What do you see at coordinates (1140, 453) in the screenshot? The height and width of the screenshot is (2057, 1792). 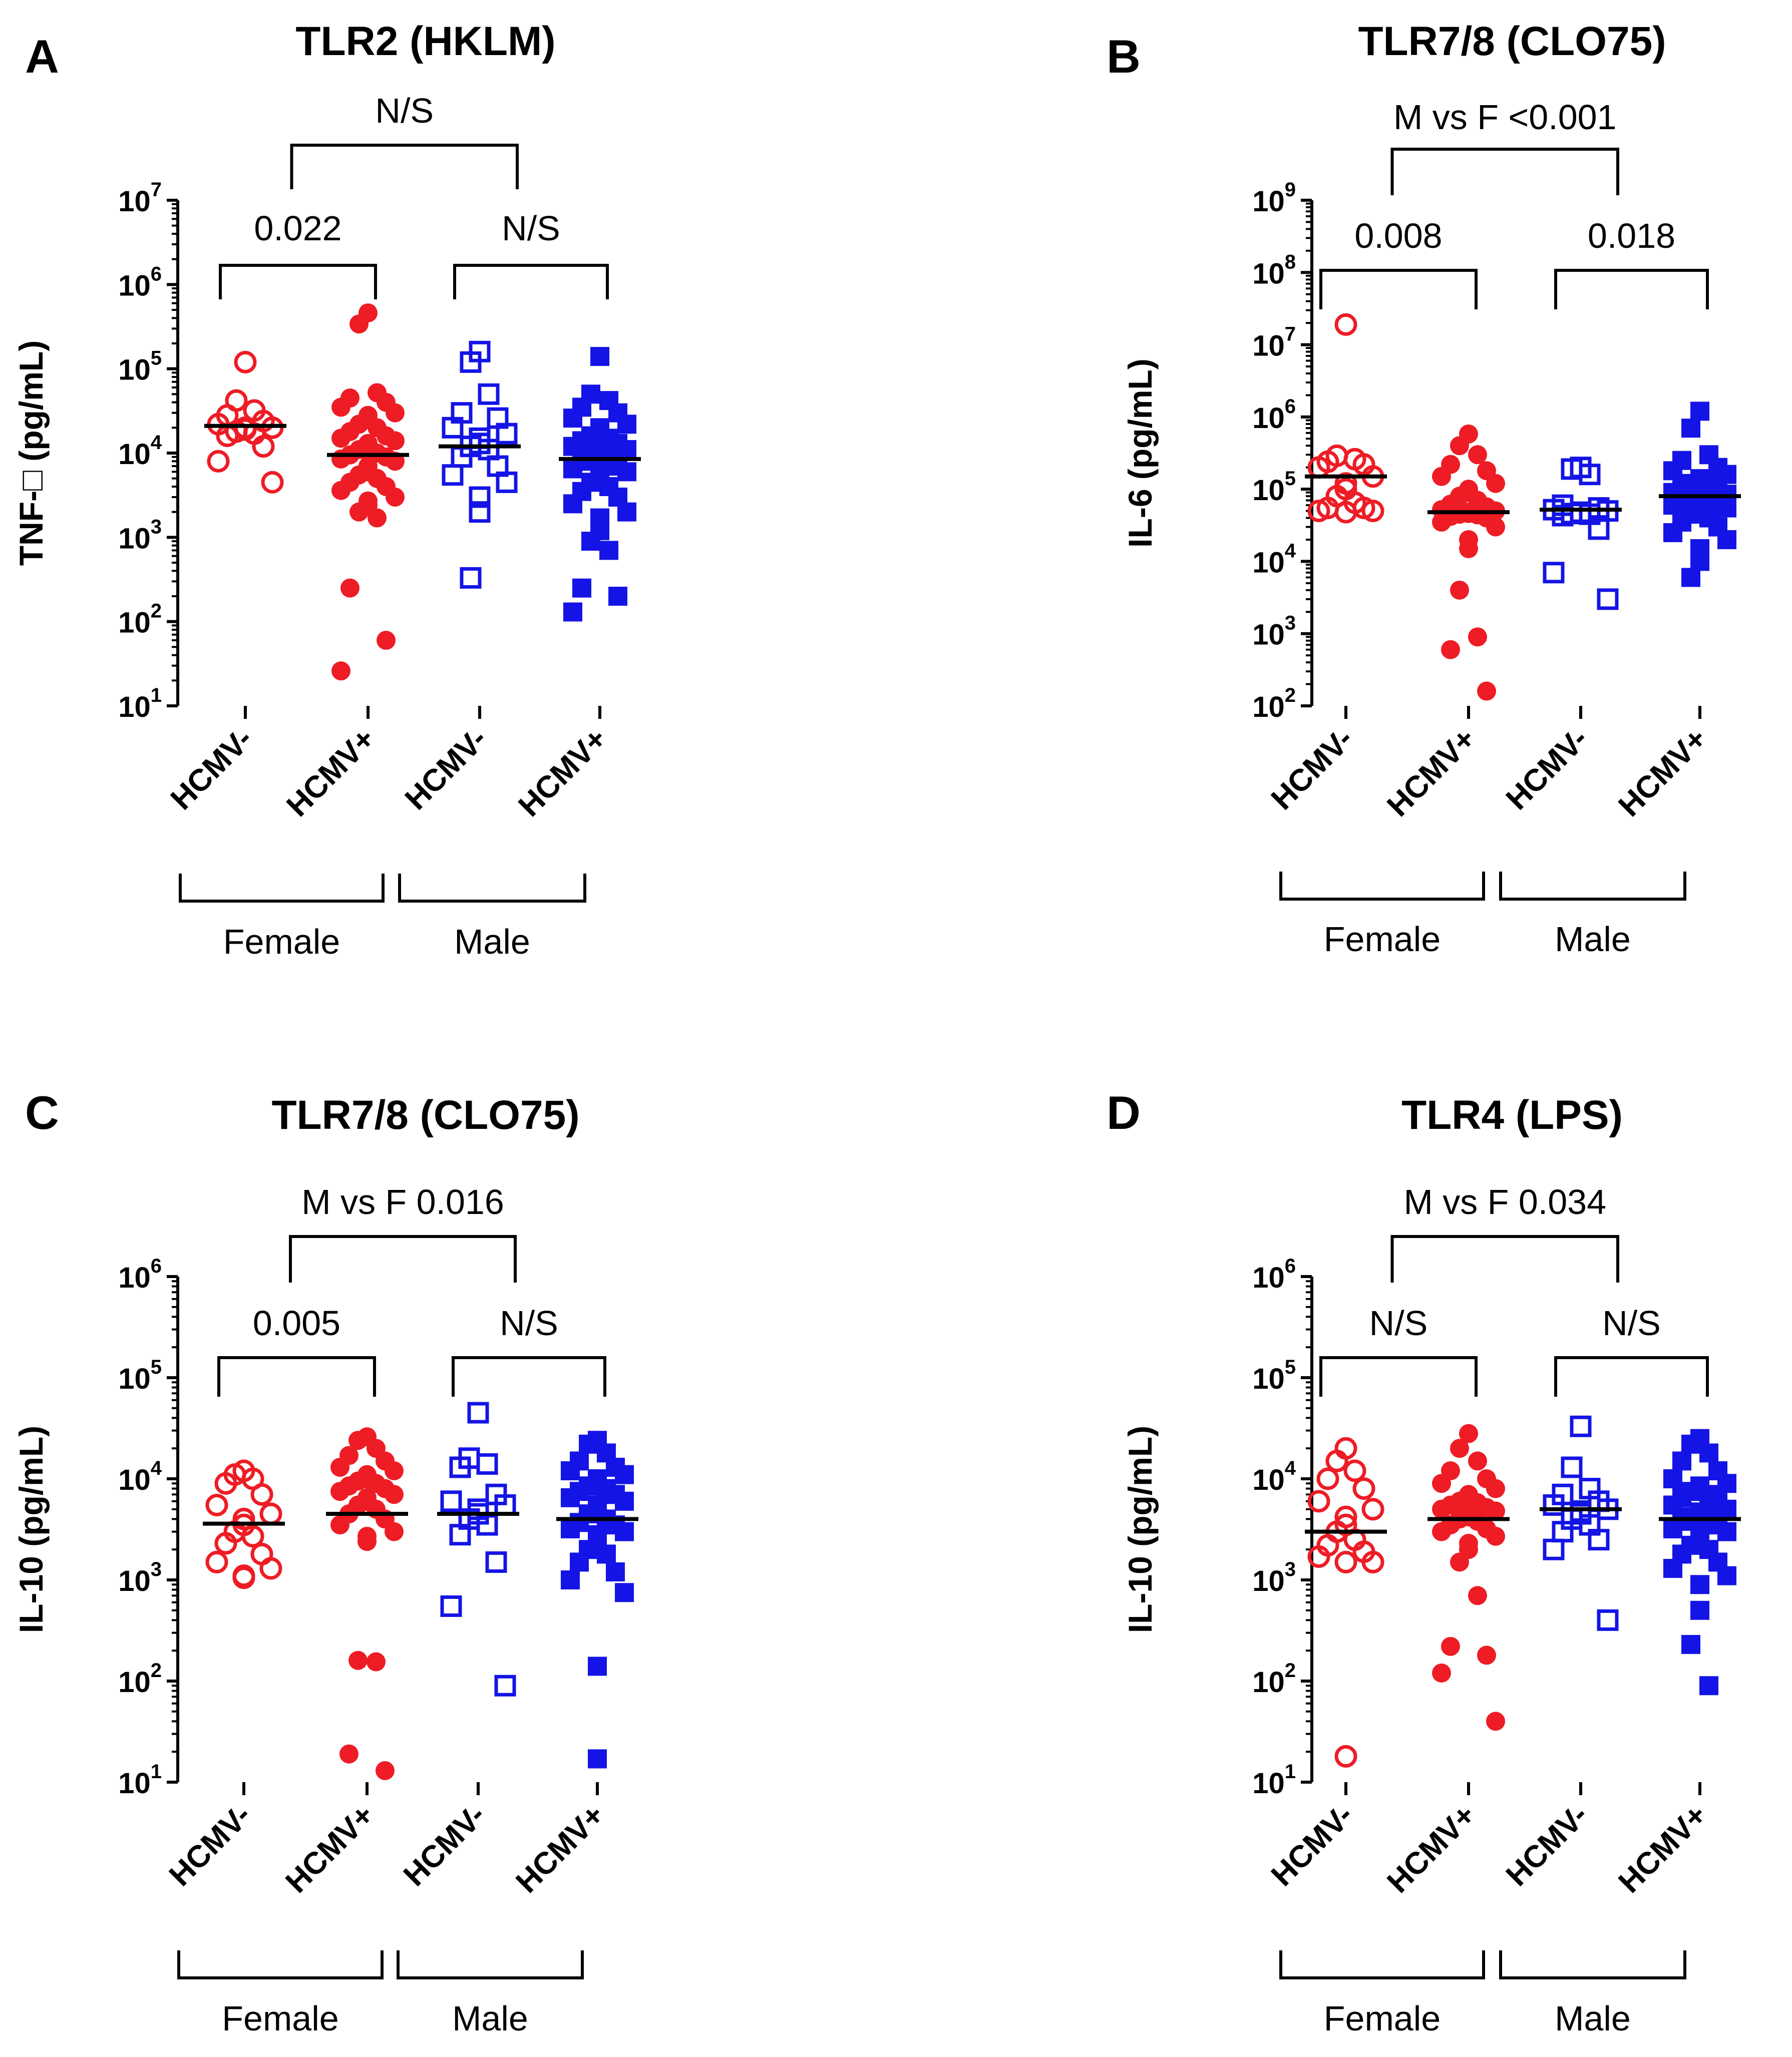 I see `y-axis-label: IL-6 (pg/mL)` at bounding box center [1140, 453].